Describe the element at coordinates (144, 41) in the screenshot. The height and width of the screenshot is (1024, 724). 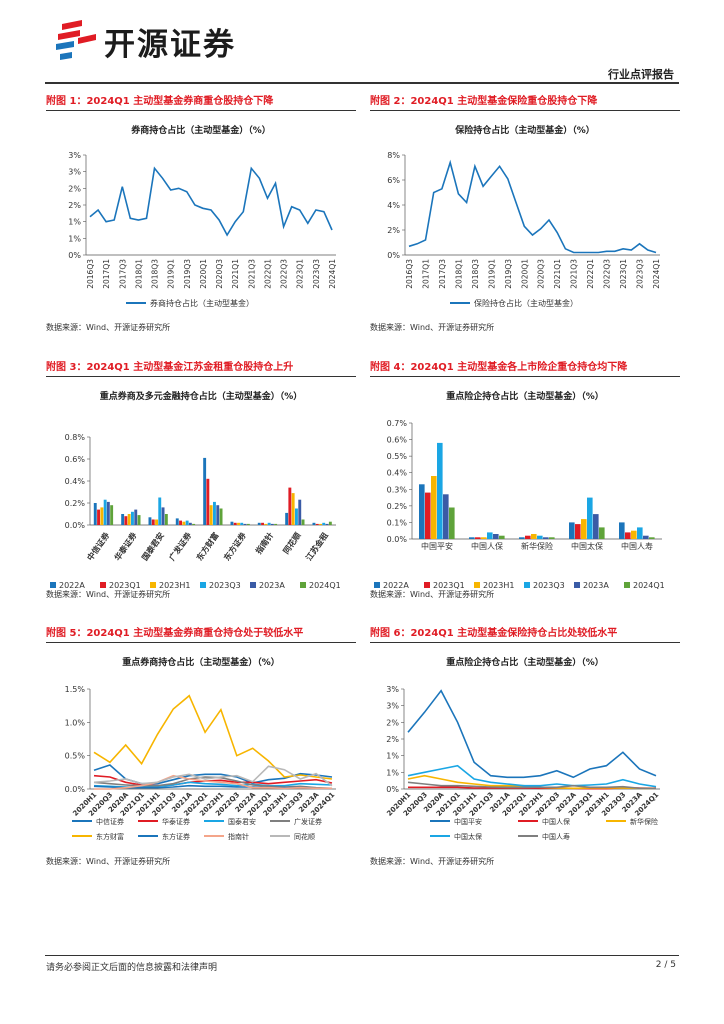
I see `logo: 开源证券` at that location.